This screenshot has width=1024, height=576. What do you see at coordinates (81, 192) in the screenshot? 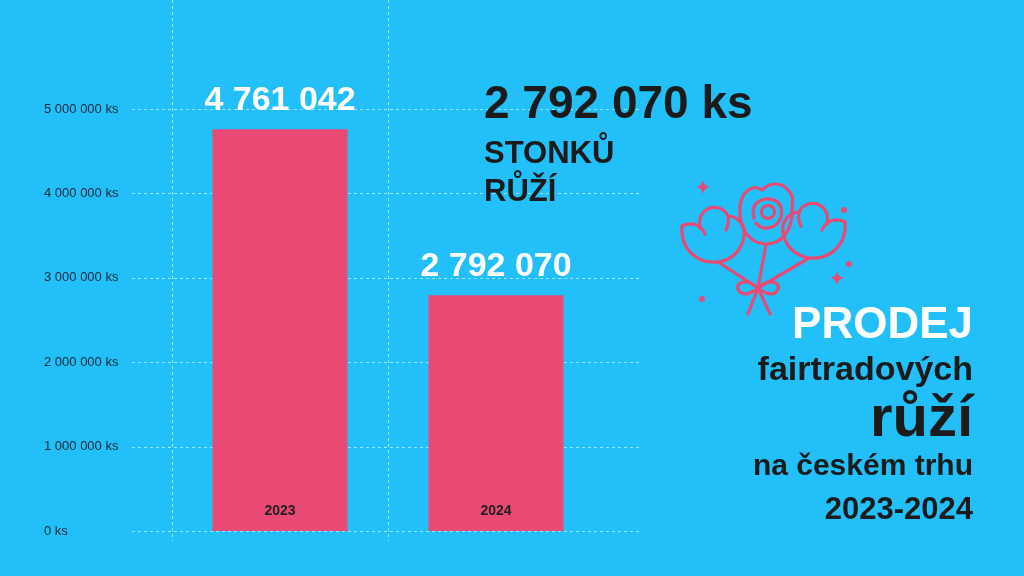
I see `y-tick-label: 4 000 000 ks` at bounding box center [81, 192].